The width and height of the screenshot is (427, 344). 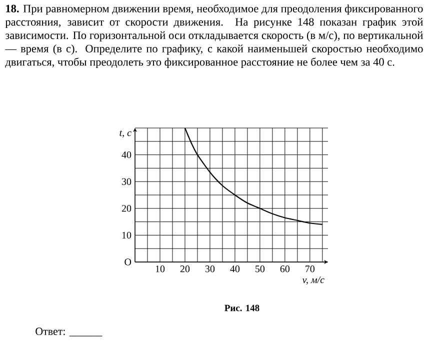 I want to click on x-tick-label: 10, so click(x=160, y=269).